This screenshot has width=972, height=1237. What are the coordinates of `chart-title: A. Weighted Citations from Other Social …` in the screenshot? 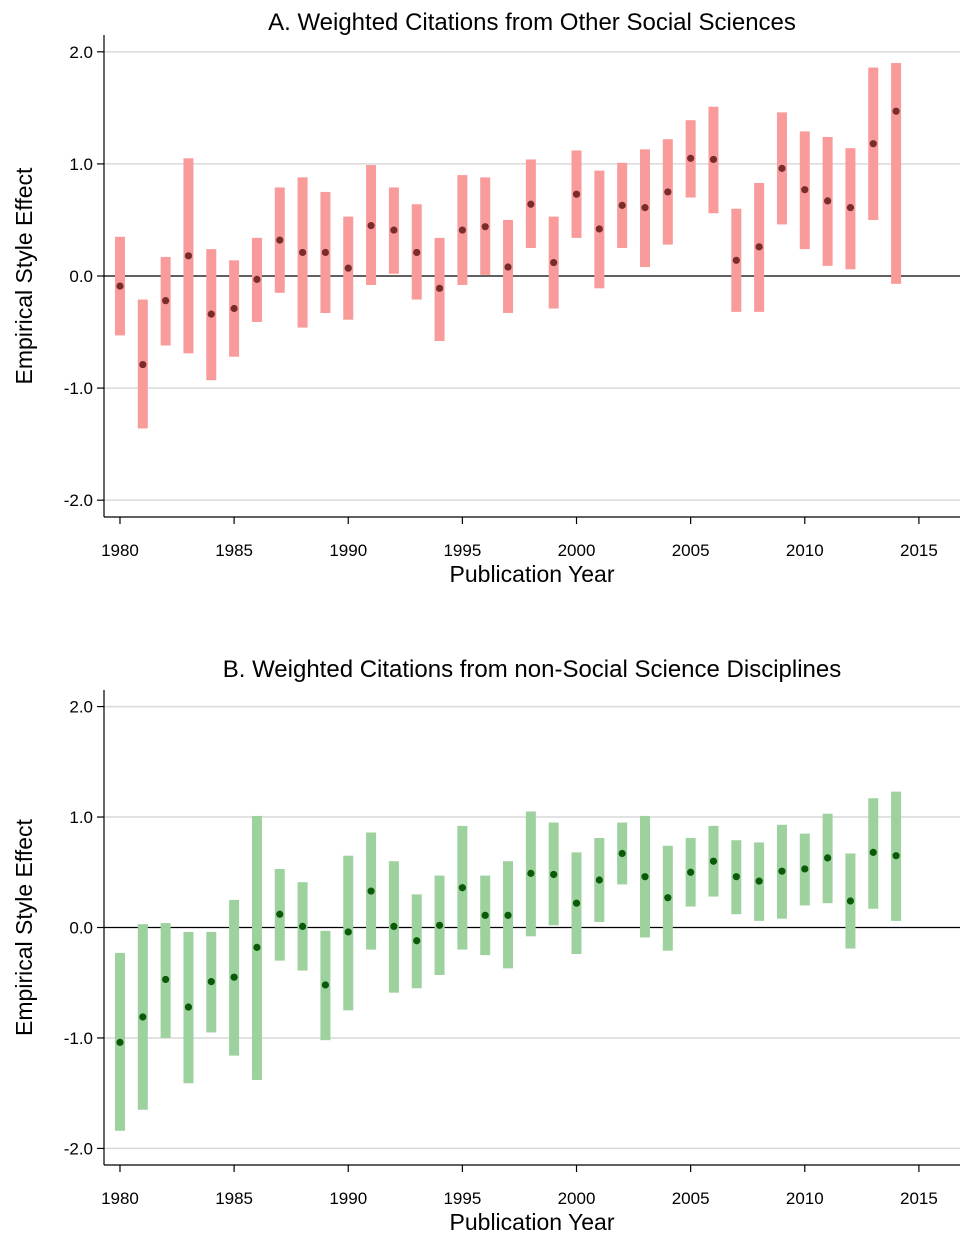 It's located at (532, 22).